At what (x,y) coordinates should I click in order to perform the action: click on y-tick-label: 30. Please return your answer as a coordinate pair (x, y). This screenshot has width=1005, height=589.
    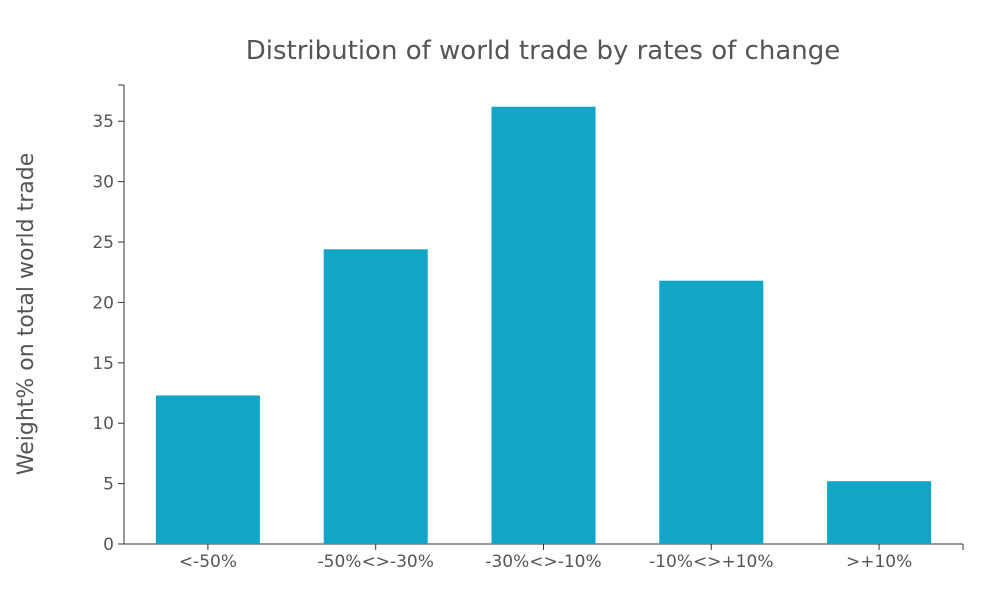
    Looking at the image, I should click on (103, 183).